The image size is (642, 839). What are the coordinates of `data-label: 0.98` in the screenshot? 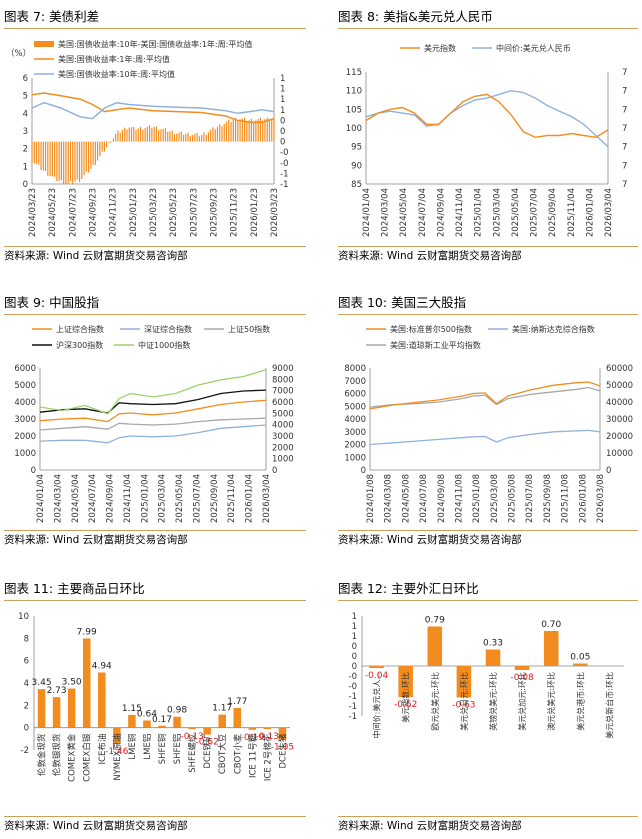 It's located at (177, 711).